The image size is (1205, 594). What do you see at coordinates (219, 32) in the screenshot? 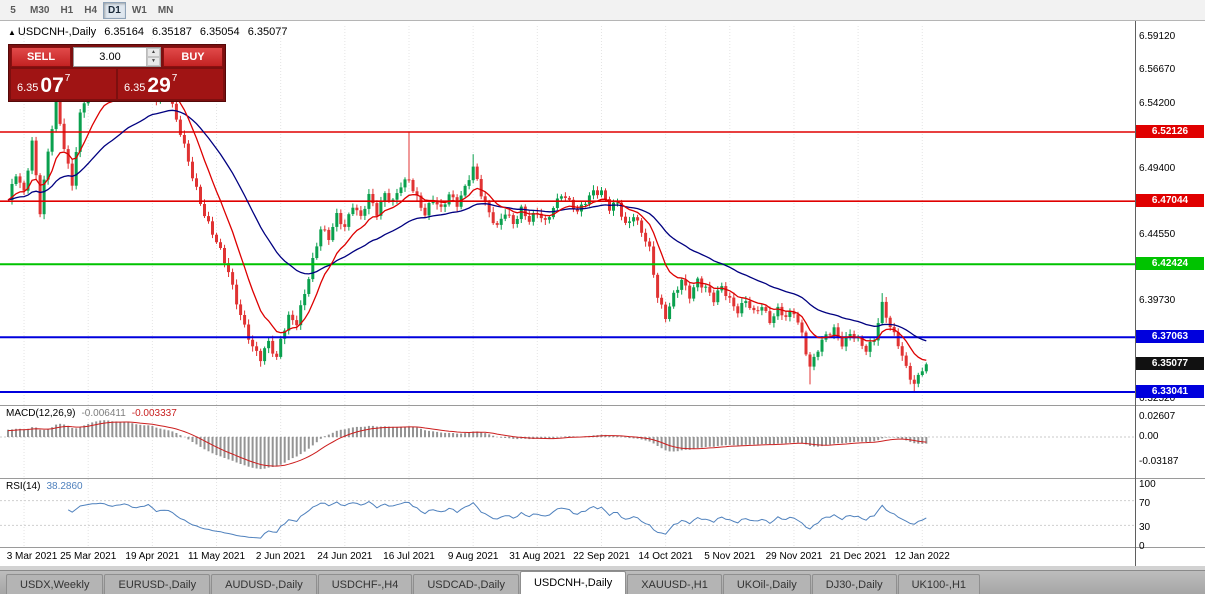
I see `ohlc-low: 6.35054` at bounding box center [219, 32].